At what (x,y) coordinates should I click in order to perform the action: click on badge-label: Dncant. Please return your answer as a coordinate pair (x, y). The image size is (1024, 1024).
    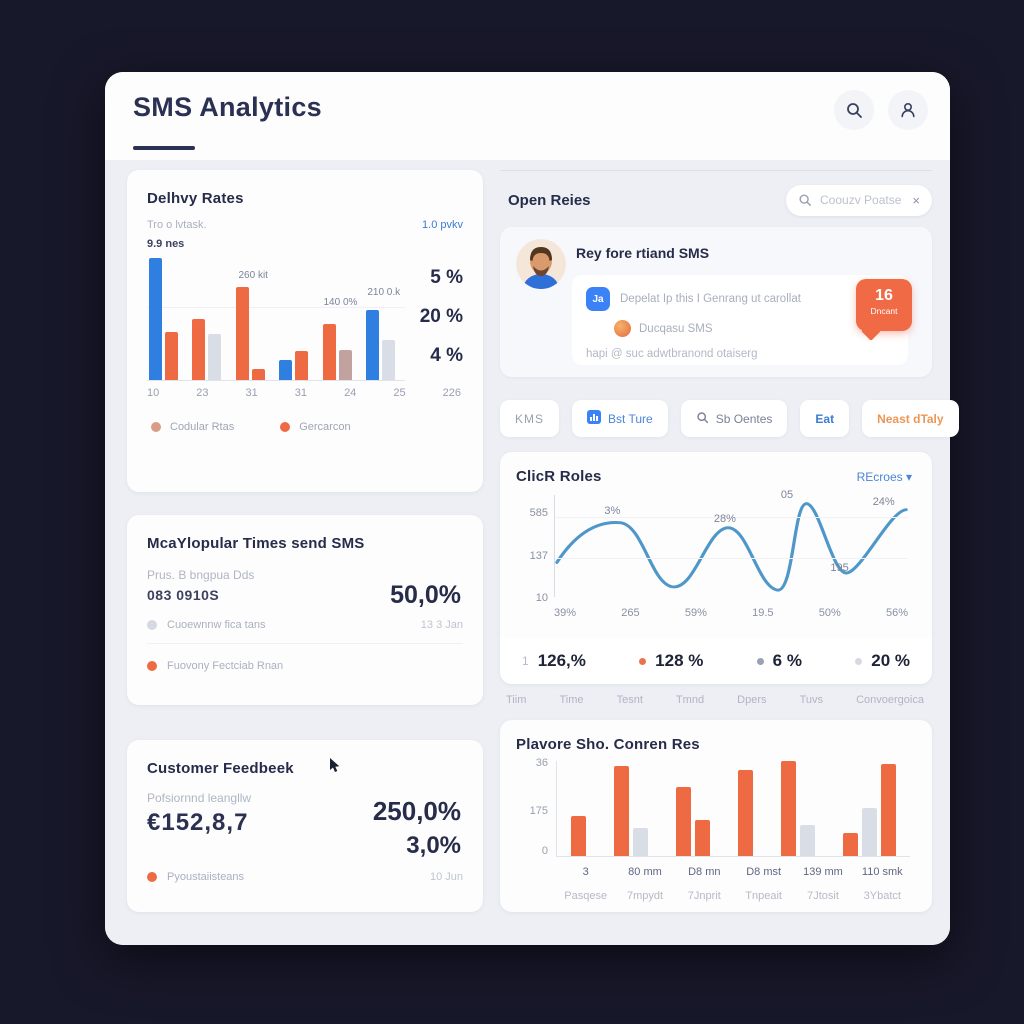
    Looking at the image, I should click on (884, 311).